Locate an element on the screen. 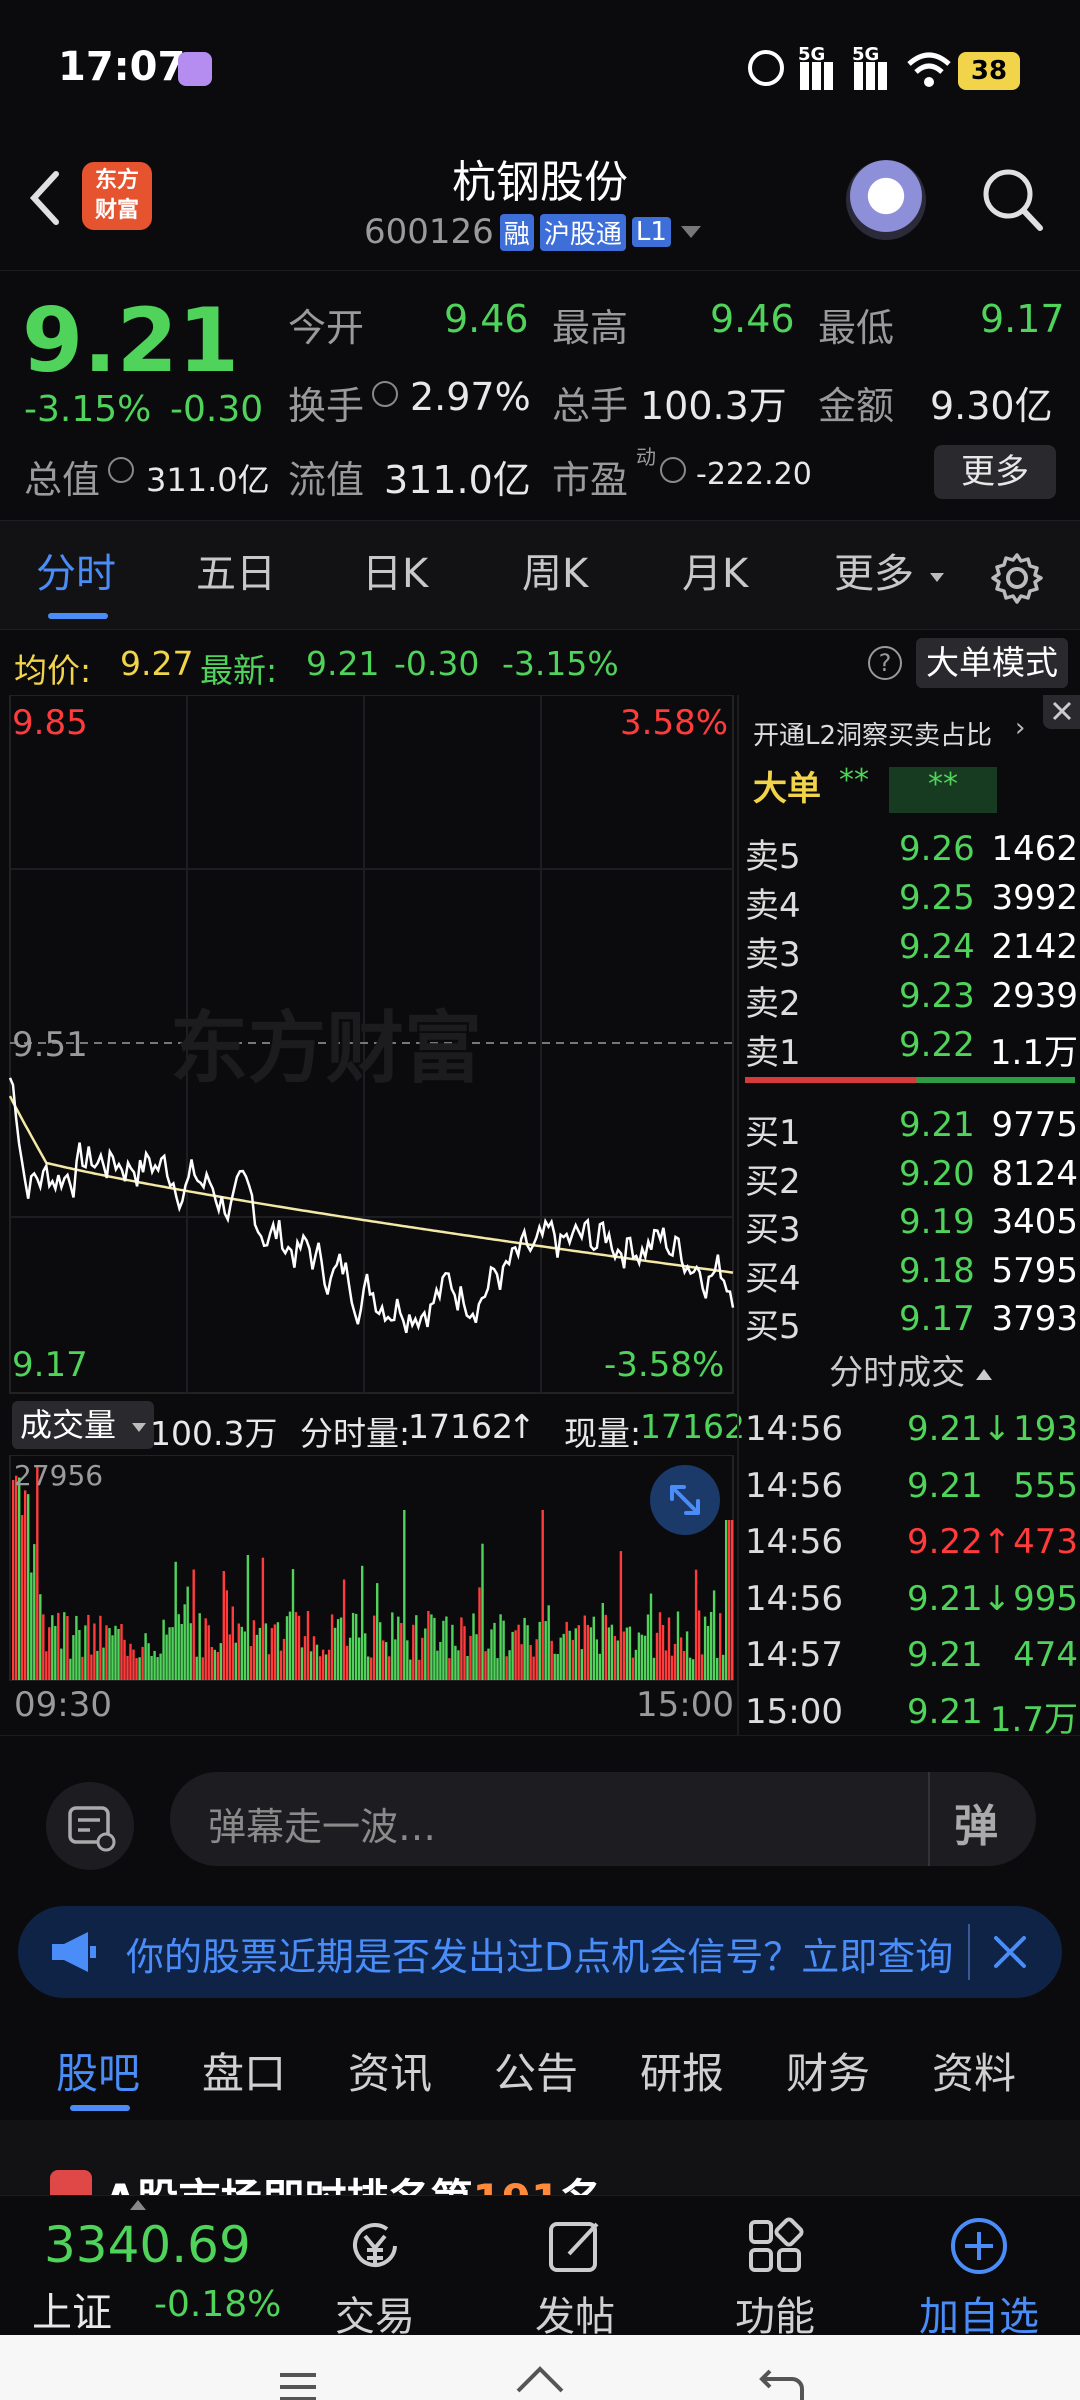 The image size is (1080, 2400). tab-profile: 资料 is located at coordinates (974, 2073).